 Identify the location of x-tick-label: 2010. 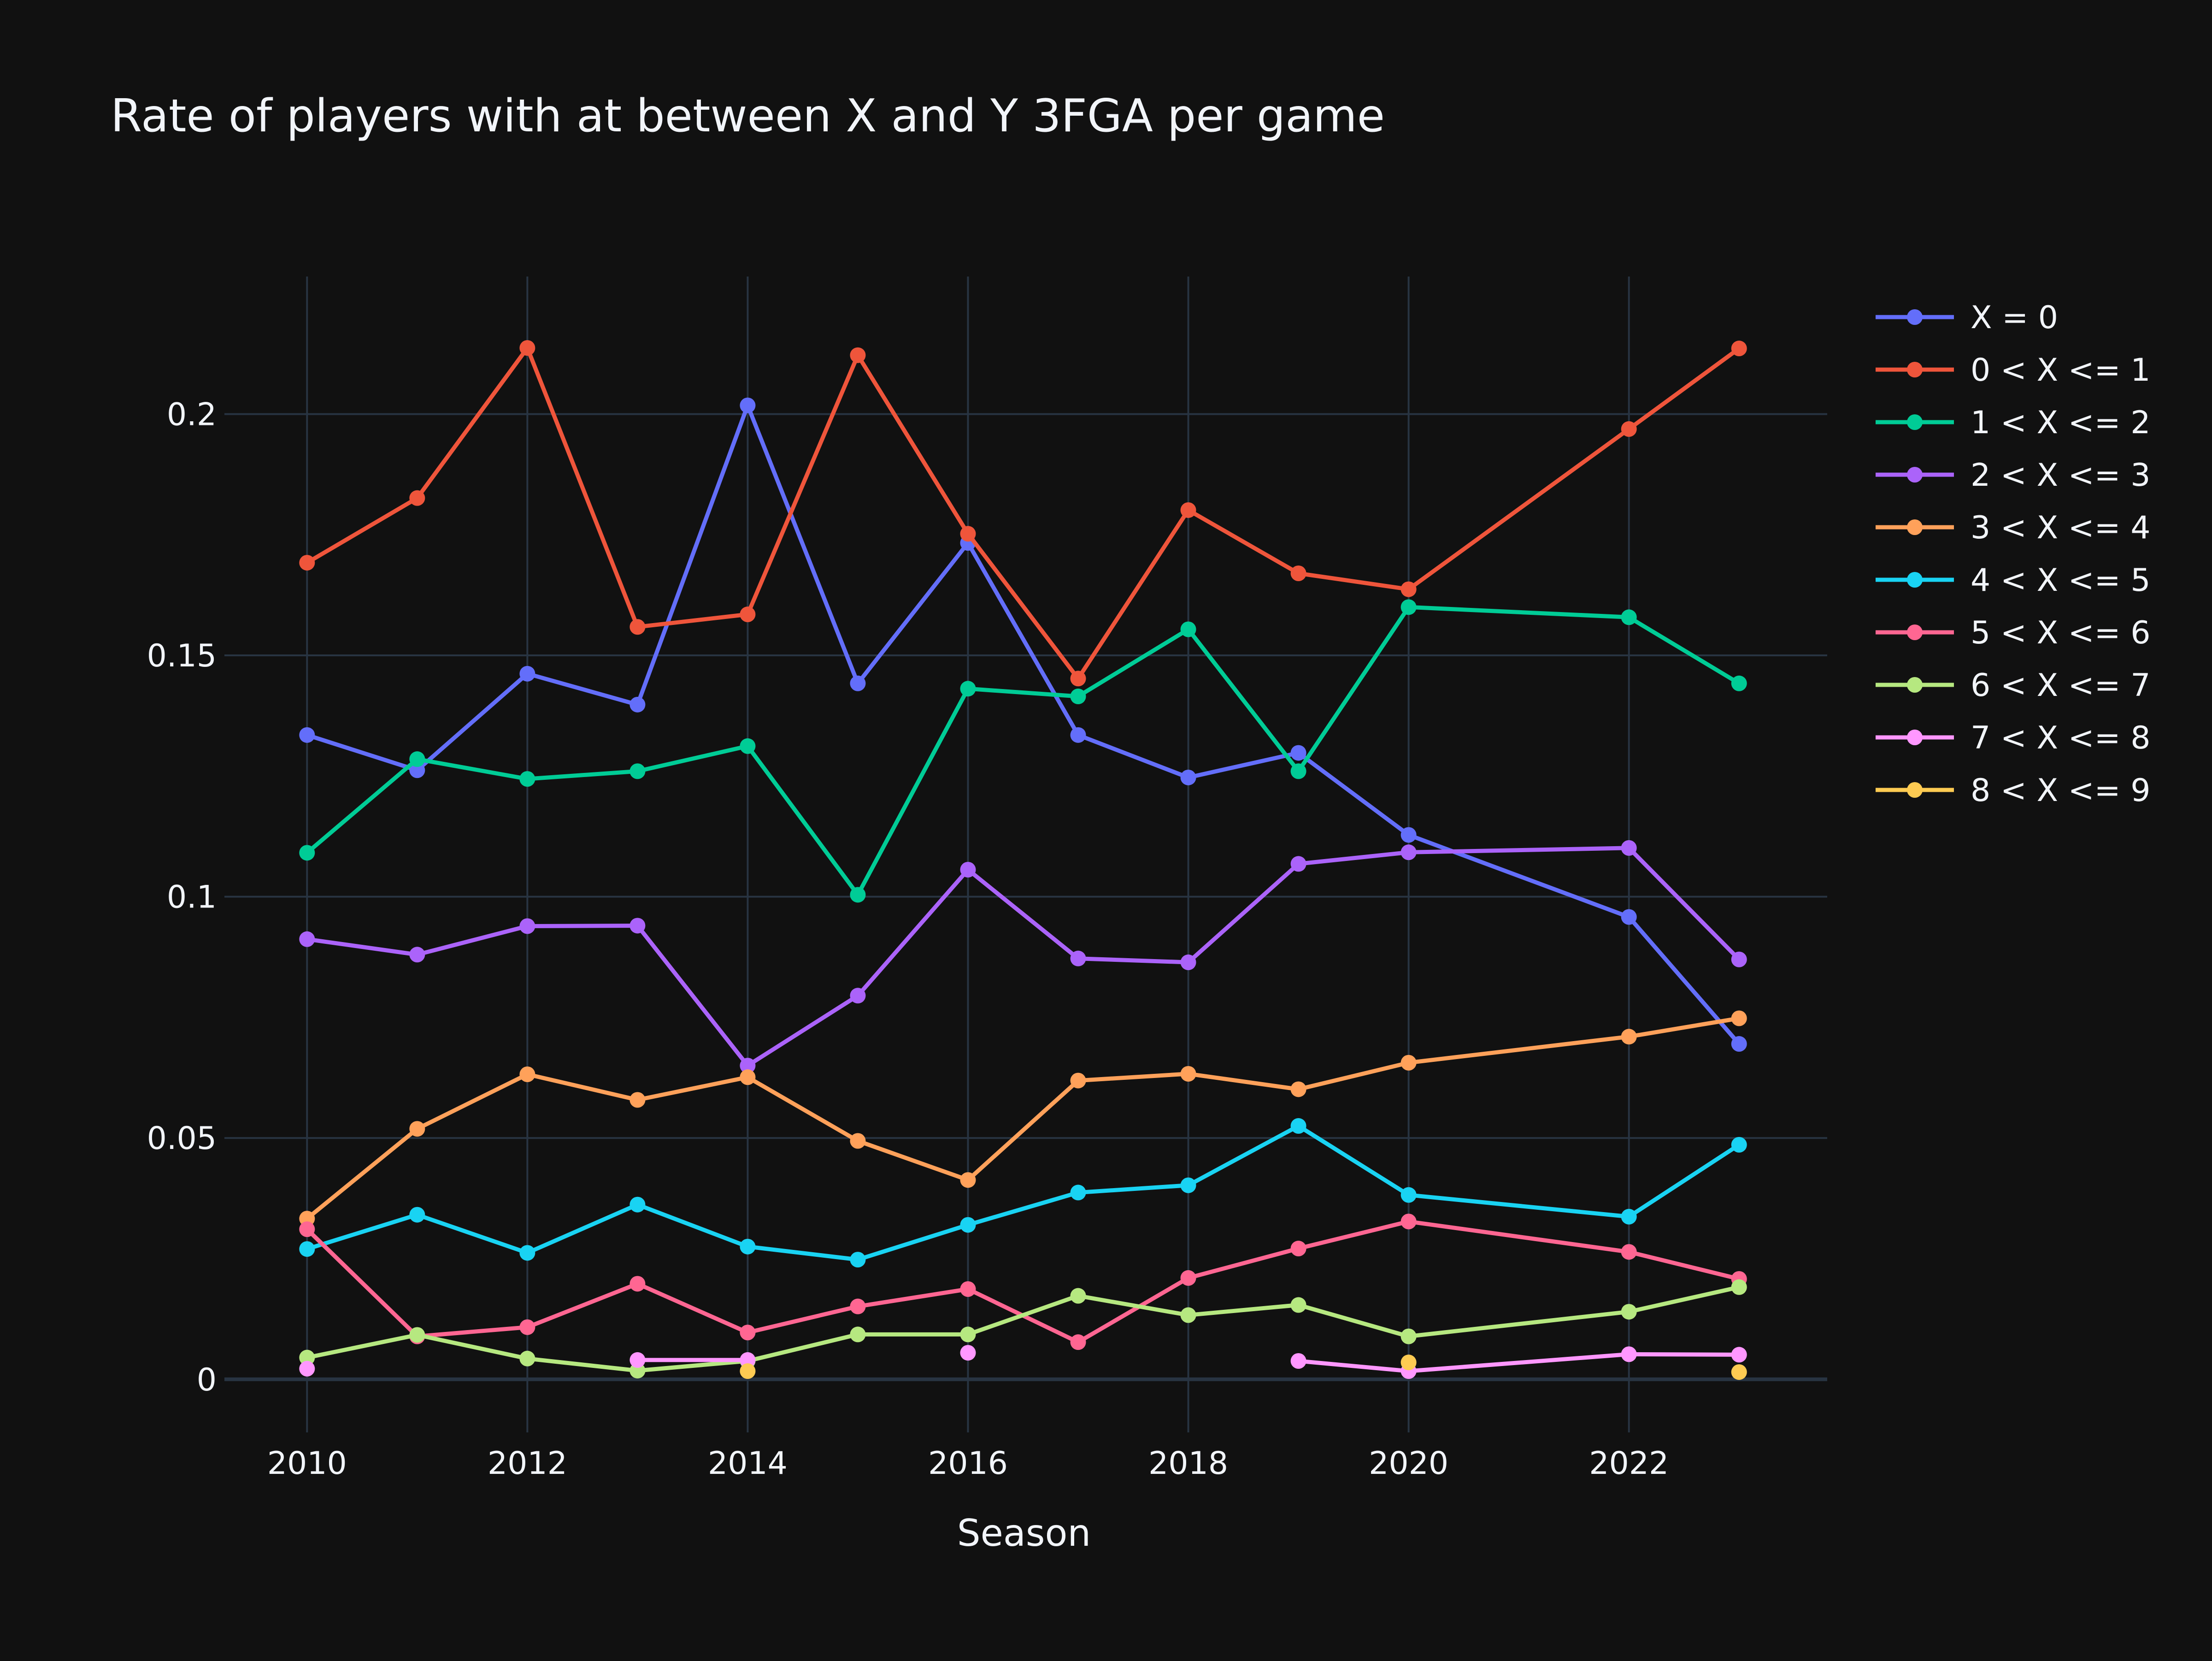
(307, 1463).